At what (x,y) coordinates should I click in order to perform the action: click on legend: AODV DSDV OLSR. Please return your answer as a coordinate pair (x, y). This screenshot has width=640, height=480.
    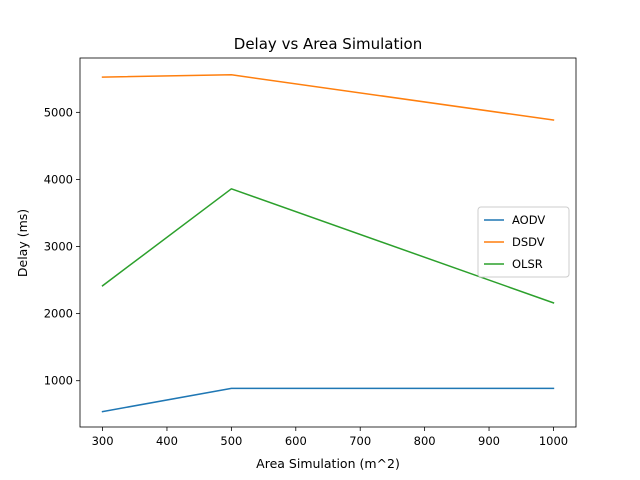
    Looking at the image, I should click on (523, 242).